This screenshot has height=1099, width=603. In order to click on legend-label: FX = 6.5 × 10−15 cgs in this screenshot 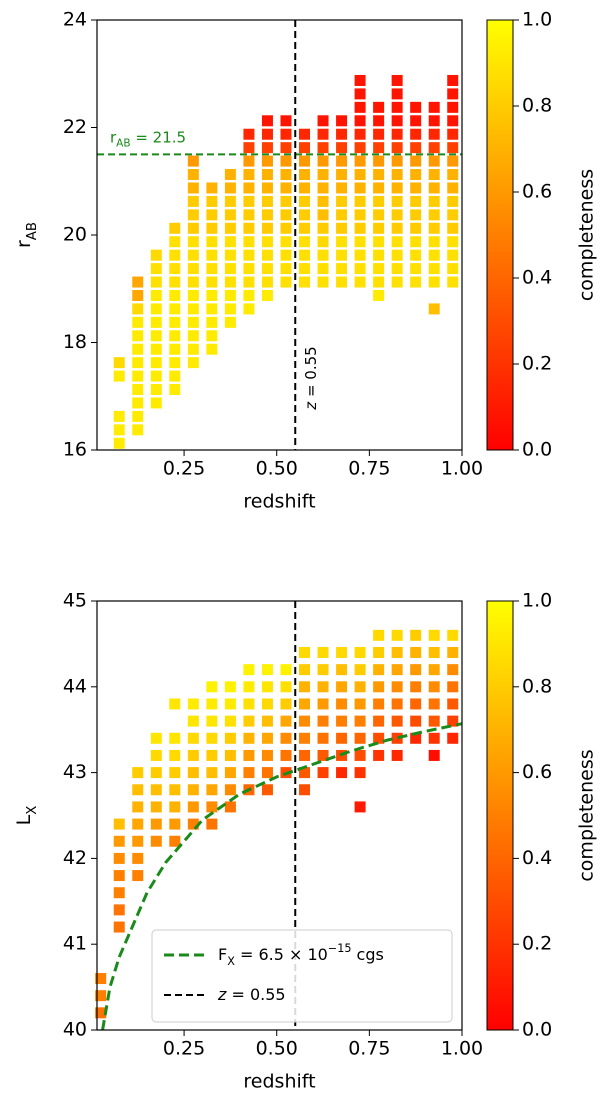, I will do `click(301, 955)`.